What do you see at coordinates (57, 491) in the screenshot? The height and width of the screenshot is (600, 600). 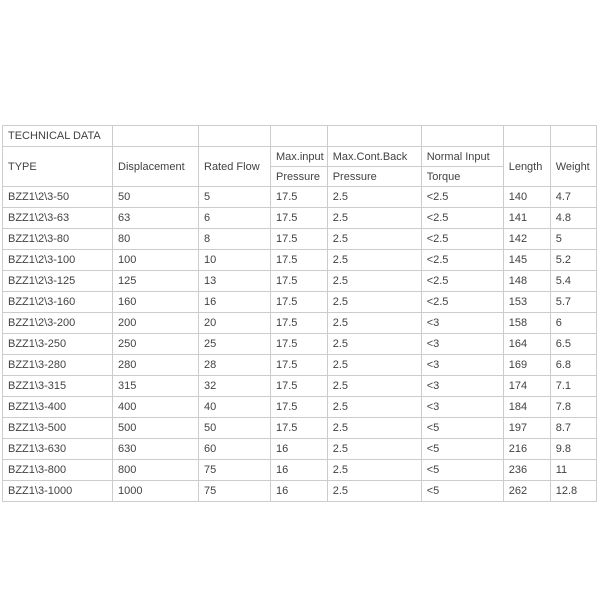 I see `table-cell: BZZ1\3-1000` at bounding box center [57, 491].